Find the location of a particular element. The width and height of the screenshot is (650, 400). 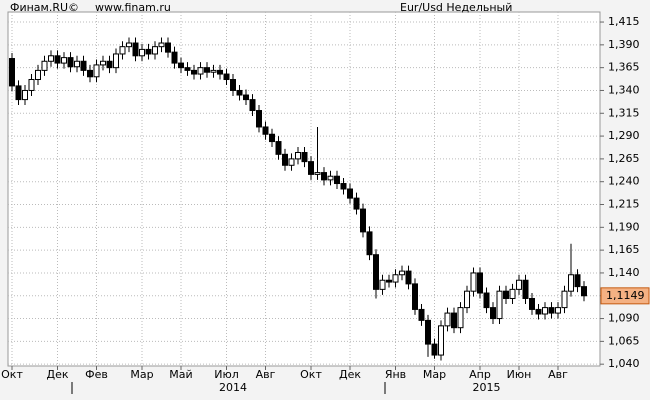

x-tick-label: Окт is located at coordinates (311, 374).